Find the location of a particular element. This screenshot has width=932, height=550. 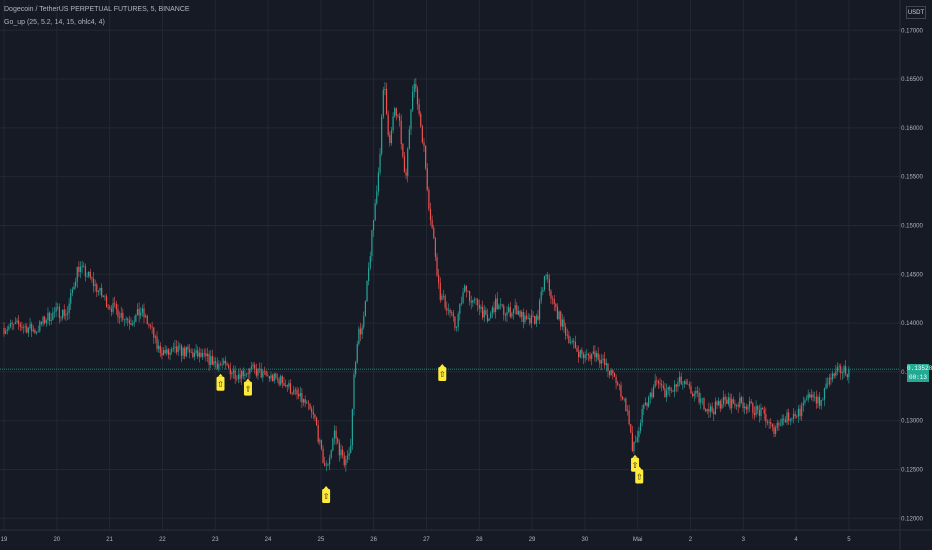

x-tick-label: 24 is located at coordinates (268, 540).